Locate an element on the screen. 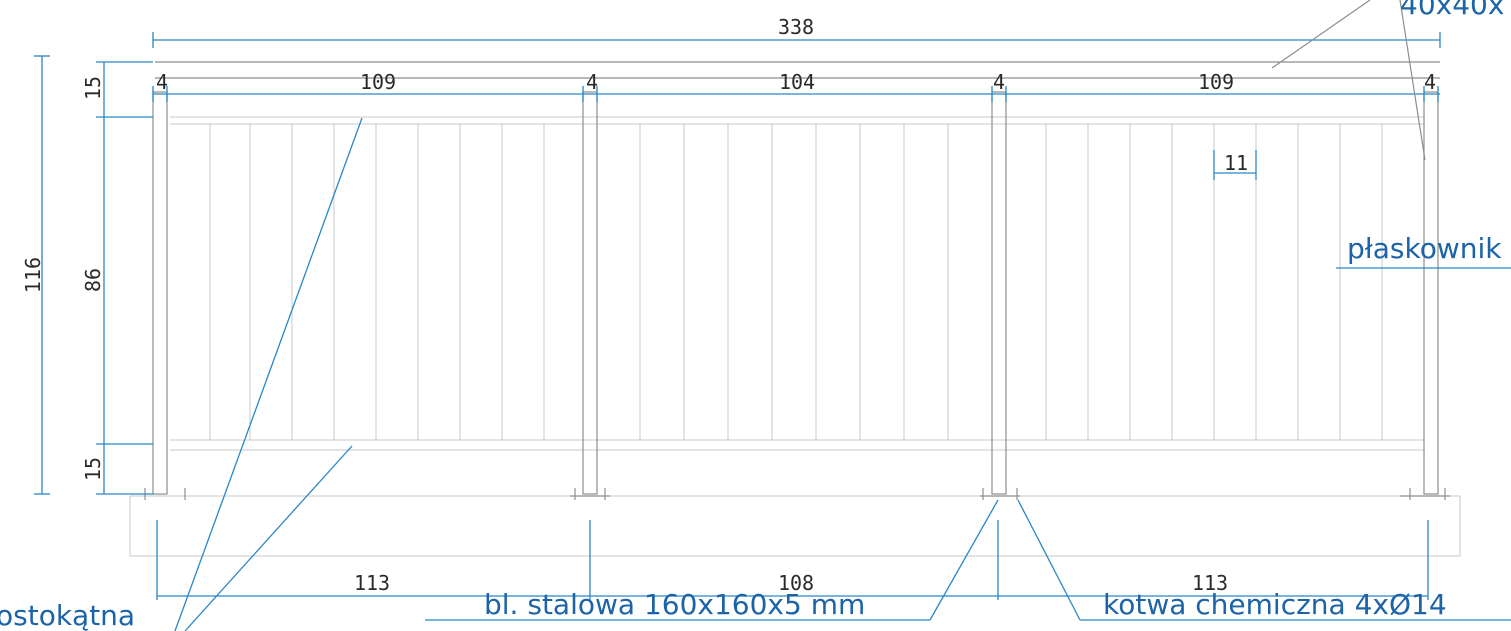 The width and height of the screenshot is (1511, 631). label-profile-partial: 40x40x is located at coordinates (1452, 10).